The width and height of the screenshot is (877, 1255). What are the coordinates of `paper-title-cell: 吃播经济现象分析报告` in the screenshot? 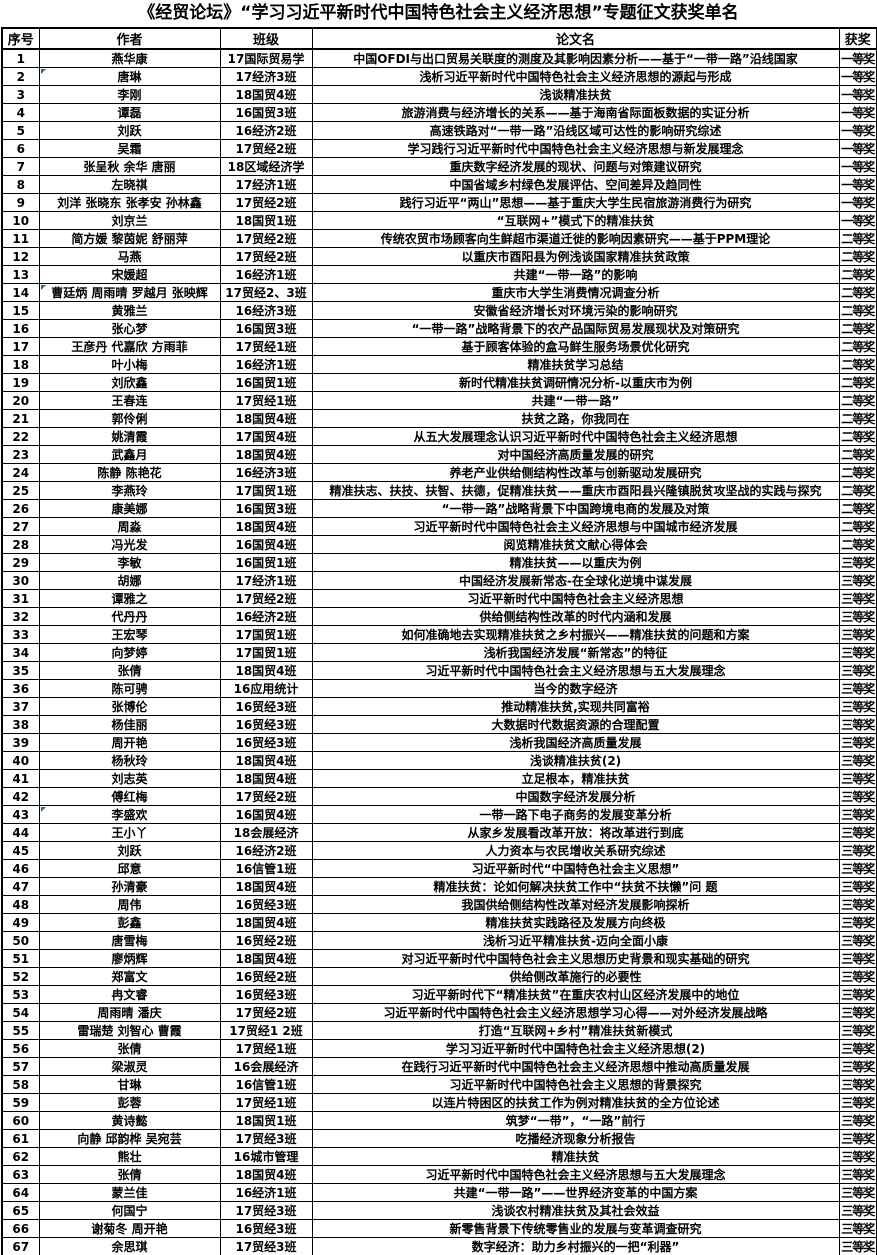 It's located at (575, 1138).